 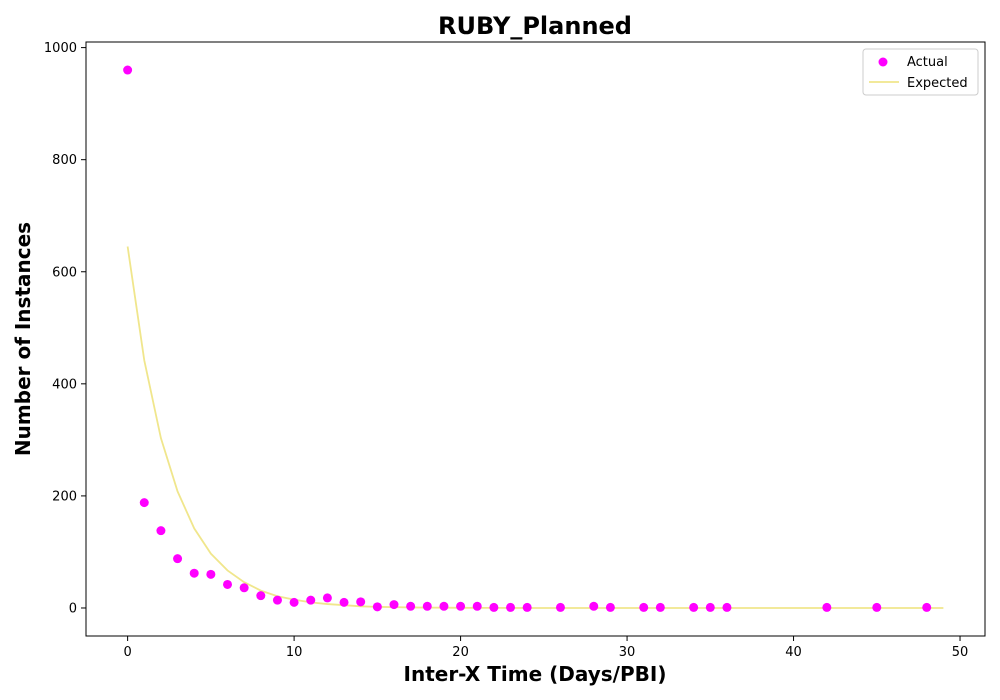 I want to click on x-tick-label: 0, so click(x=127, y=652).